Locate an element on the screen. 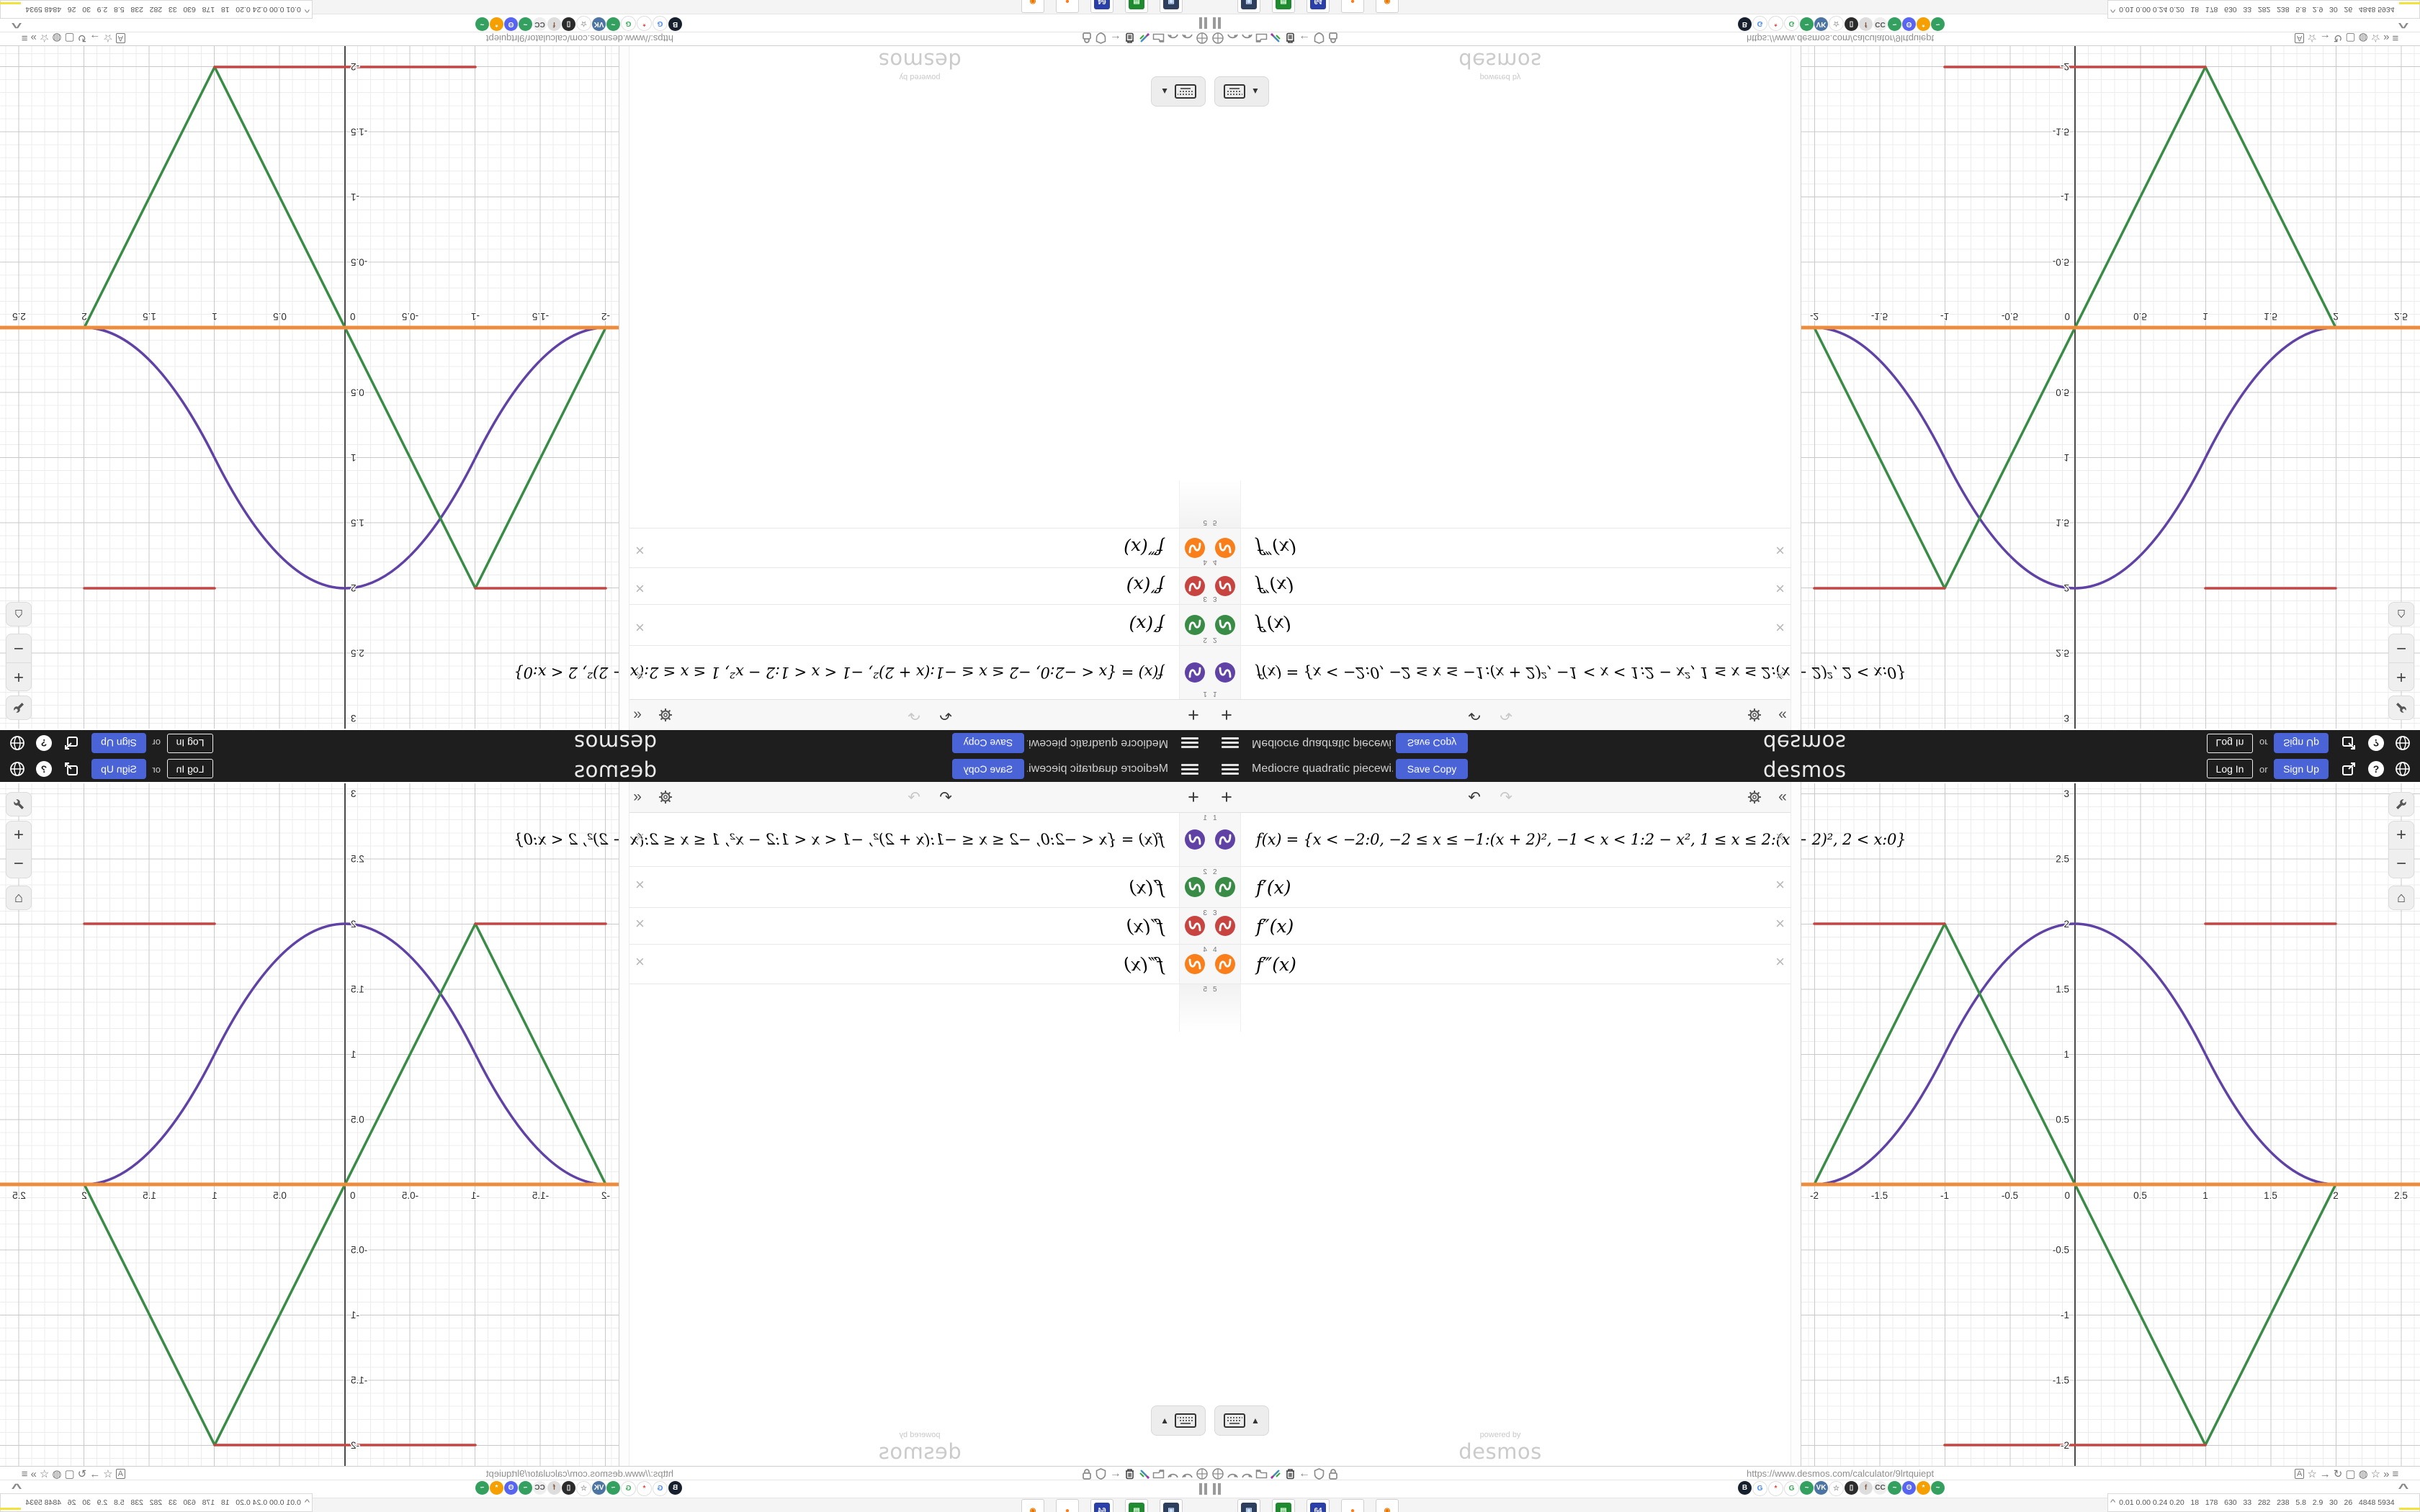 Image resolution: width=2420 pixels, height=1512 pixels. forward-icon: → is located at coordinates (2325, 38).